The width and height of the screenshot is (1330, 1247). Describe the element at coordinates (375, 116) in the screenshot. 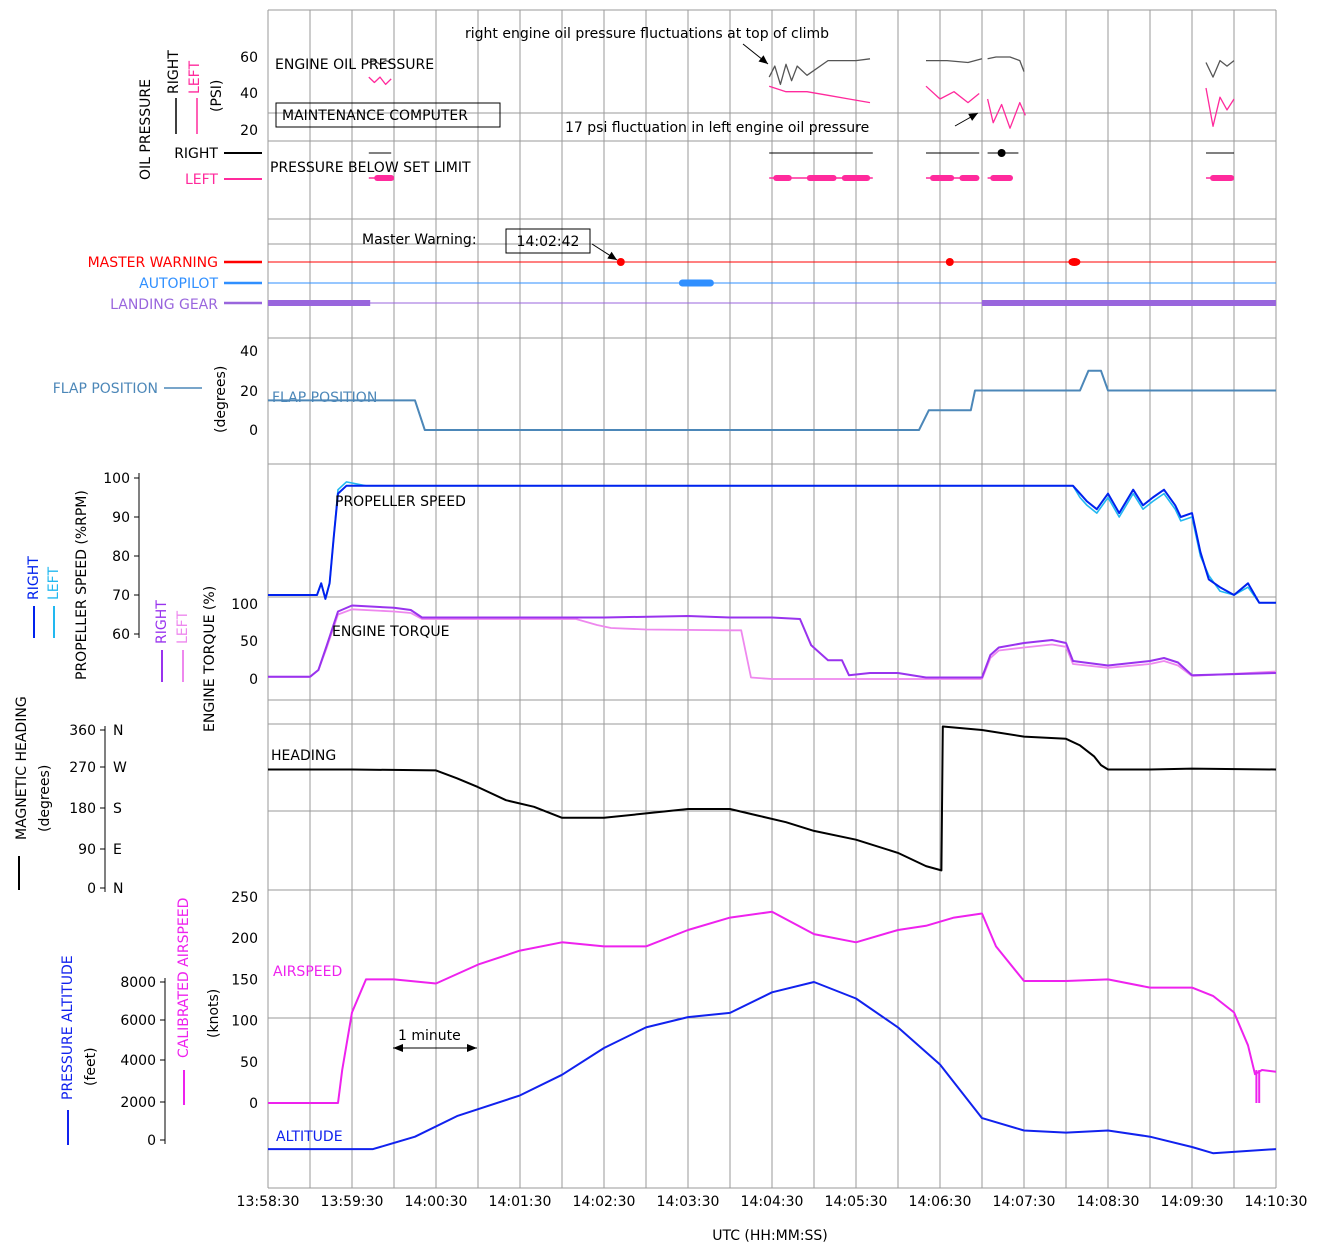

I see `maintenance-computer-label: MAINTENANCE COMPUTER` at that location.